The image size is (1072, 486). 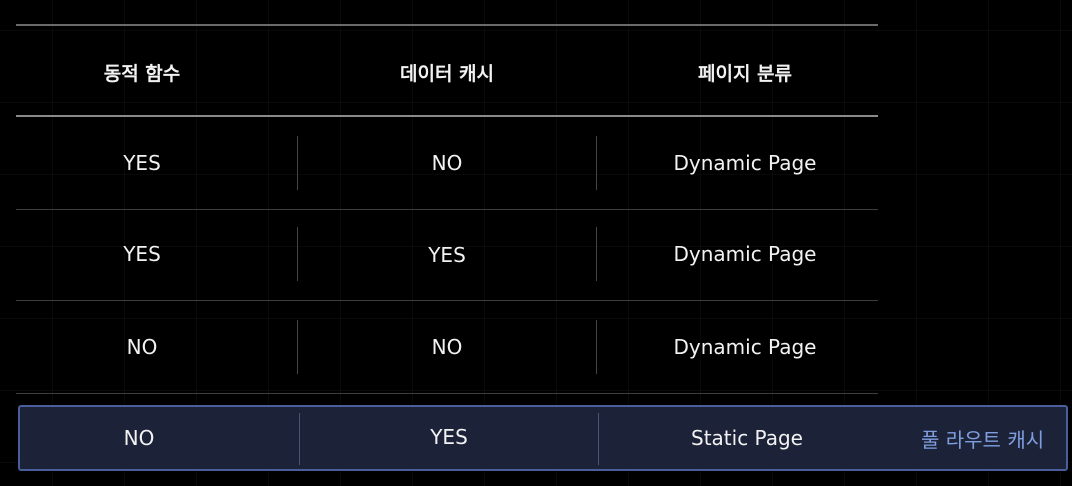 What do you see at coordinates (745, 347) in the screenshot?
I see `row-3-page-type: Dynamic Page` at bounding box center [745, 347].